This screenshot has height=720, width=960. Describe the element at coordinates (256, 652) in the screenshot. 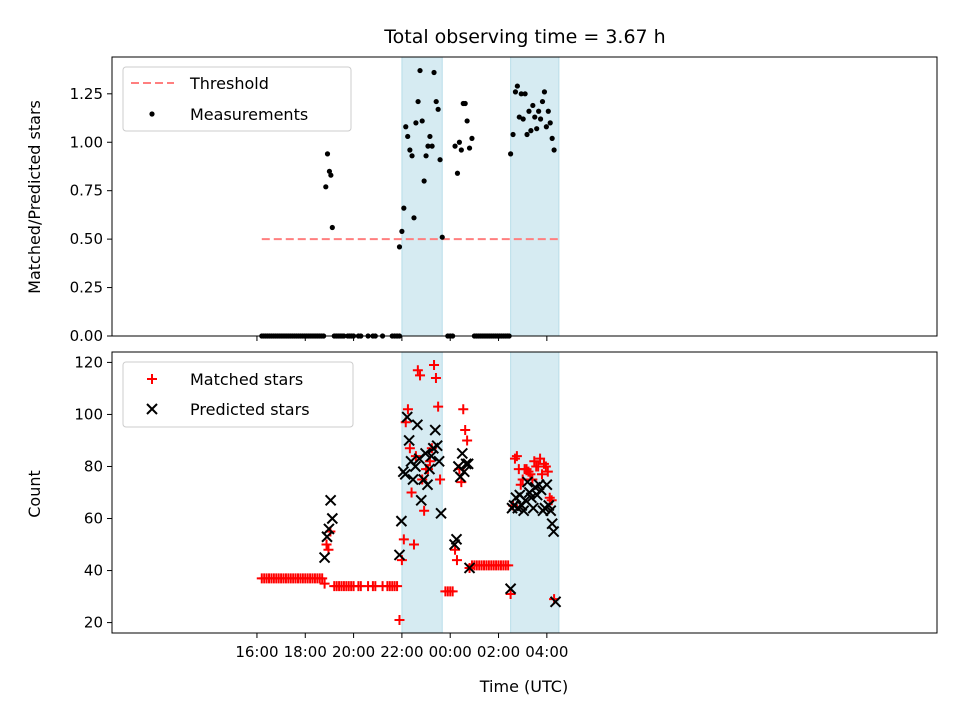

I see `x-tick-label: 16:00` at that location.